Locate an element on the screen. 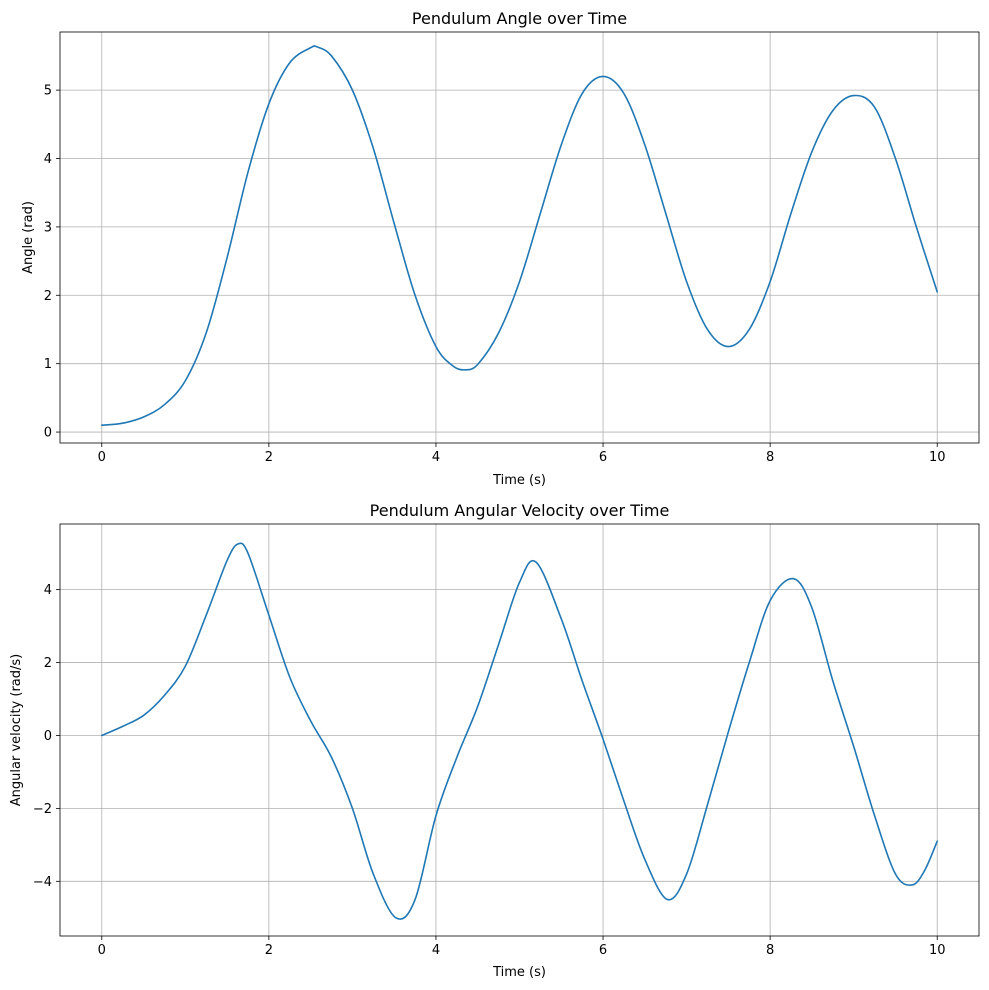 The width and height of the screenshot is (989, 990). angular-velocity-x-tick-label: 6 is located at coordinates (603, 950).